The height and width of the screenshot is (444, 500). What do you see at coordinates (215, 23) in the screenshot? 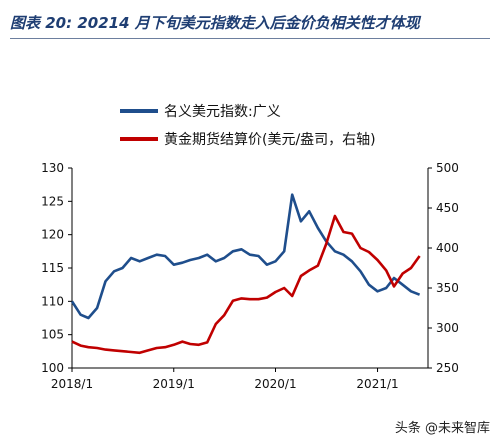
I see `chart-title: 图表 20: 20214 月下旬美元指数走入后金价负相关性才体现` at bounding box center [215, 23].